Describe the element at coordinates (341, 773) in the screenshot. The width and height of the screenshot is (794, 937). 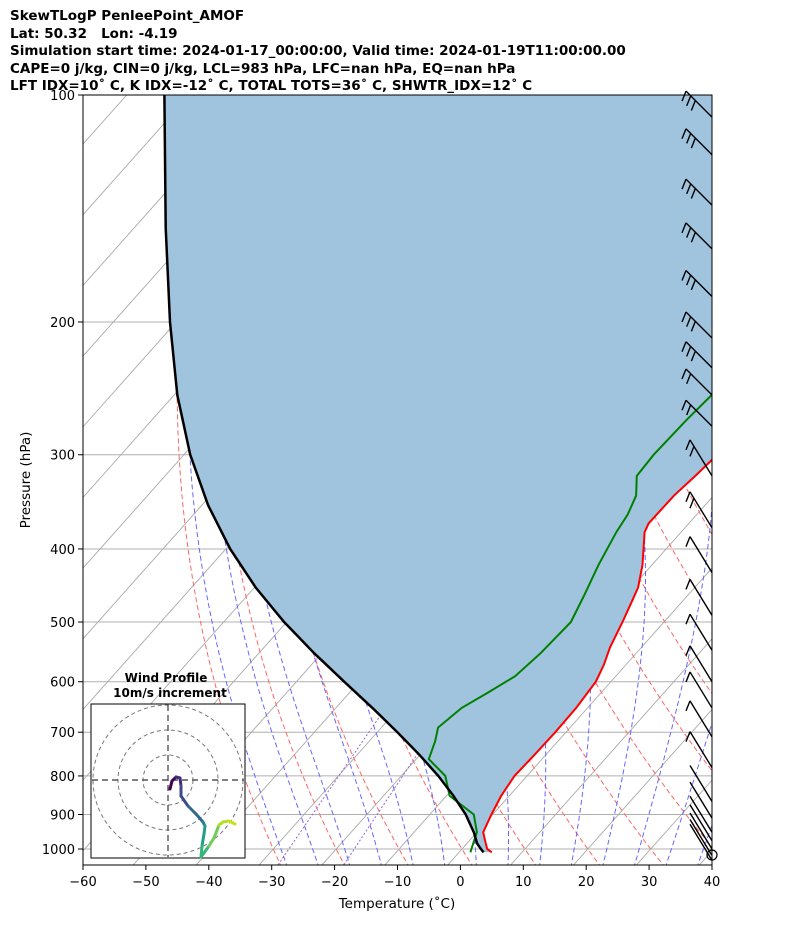
I see `mixing-ratio-line` at that location.